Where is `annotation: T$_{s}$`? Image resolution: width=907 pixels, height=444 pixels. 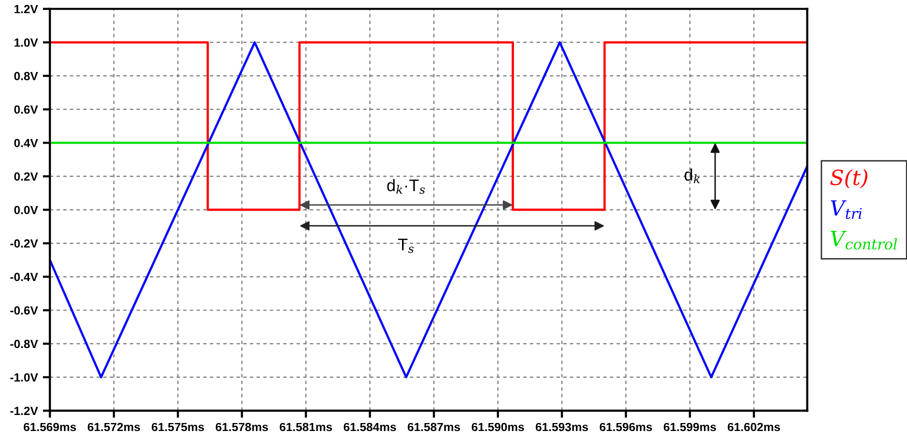 annotation: T$_{s}$ is located at coordinates (406, 245).